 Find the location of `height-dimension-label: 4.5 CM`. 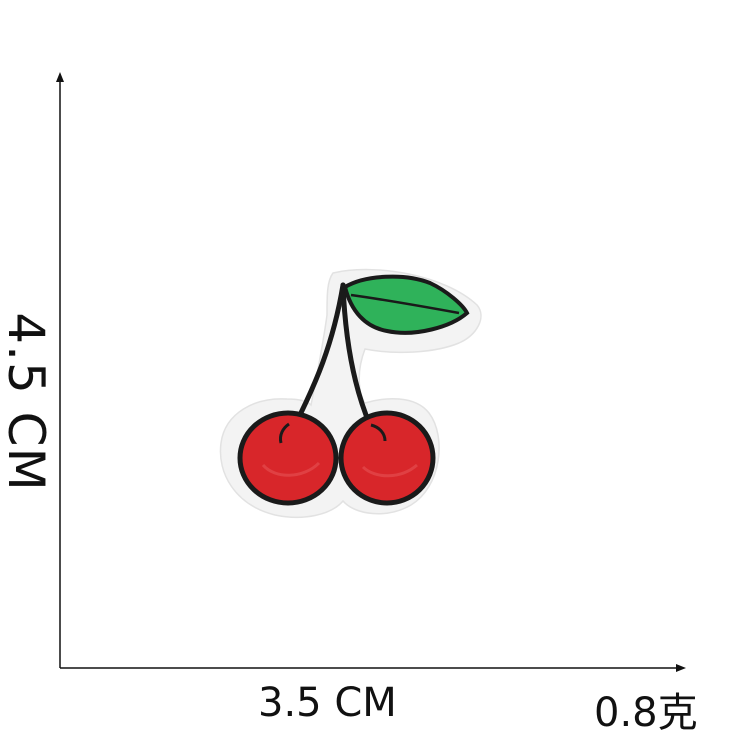

height-dimension-label: 4.5 CM is located at coordinates (27, 402).